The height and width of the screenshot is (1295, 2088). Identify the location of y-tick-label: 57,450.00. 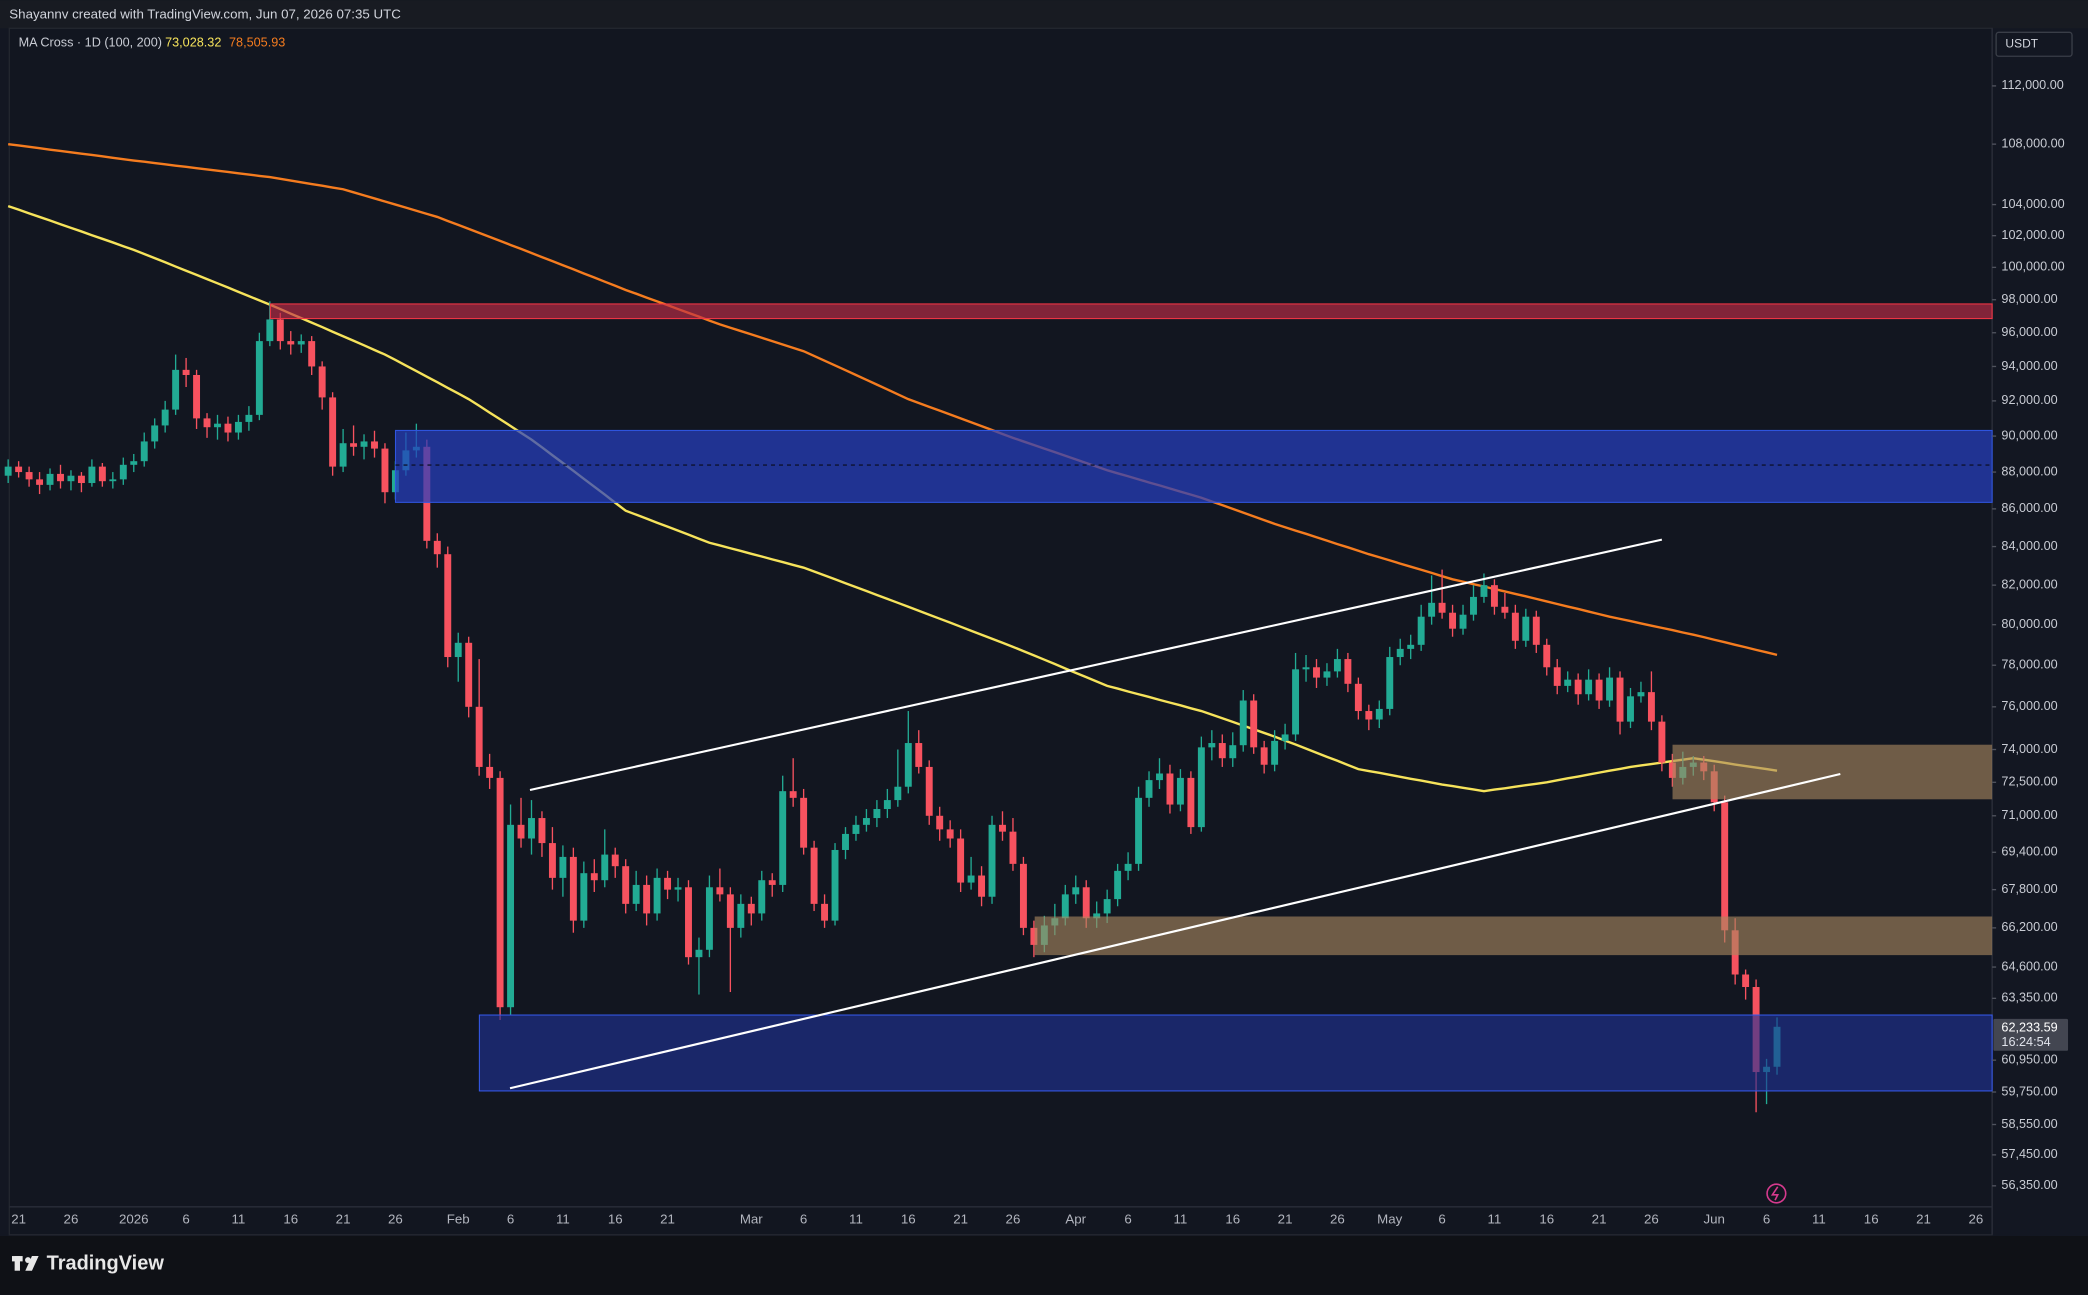
(2029, 1154).